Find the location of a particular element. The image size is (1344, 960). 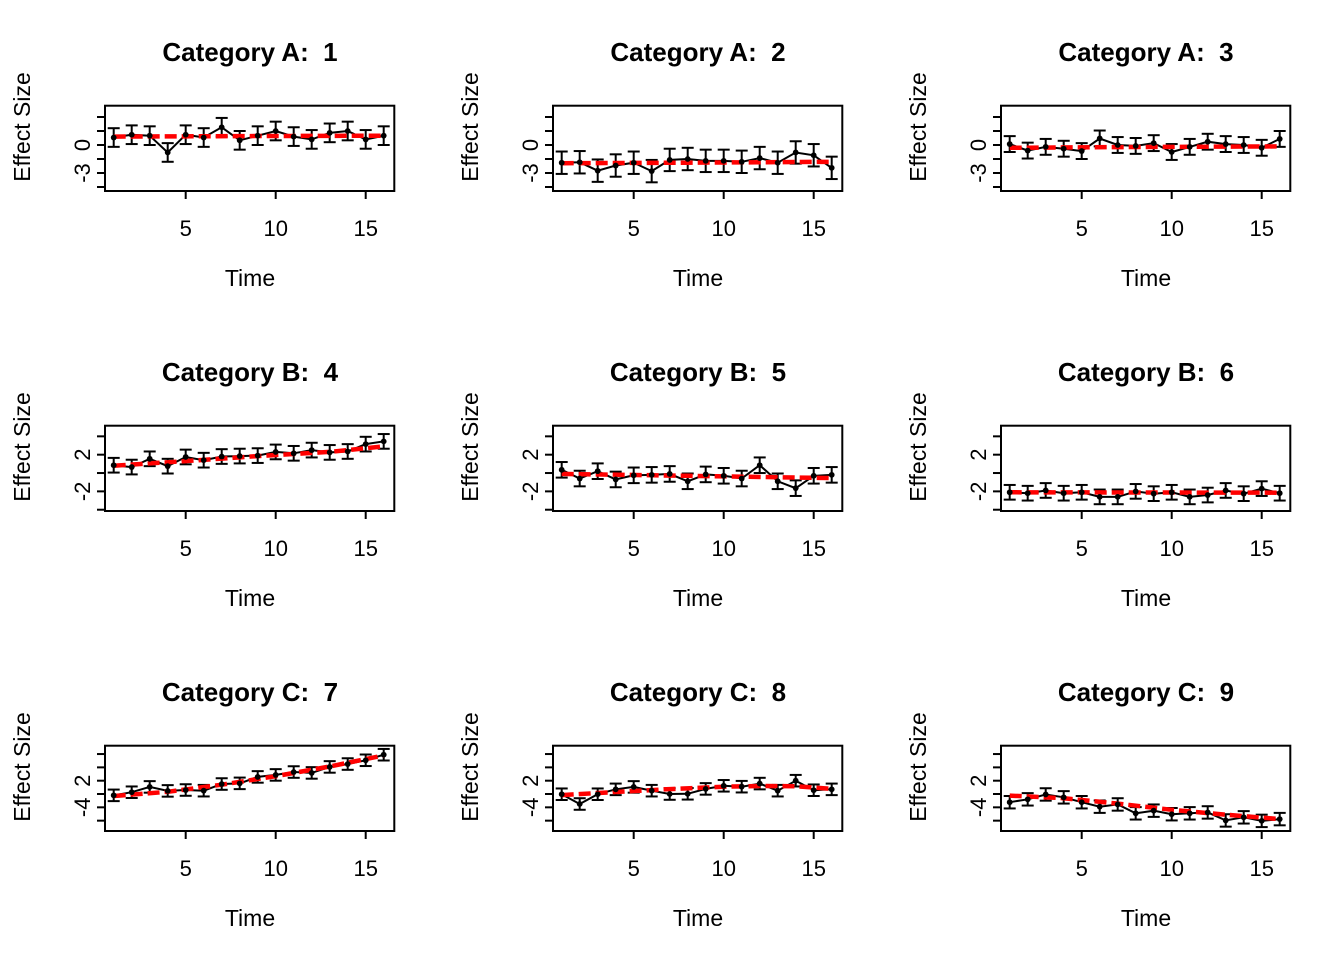

panel-9: Category C: 9 Effect Size Time 2 -4 5 10 15 is located at coordinates (1098, 804).